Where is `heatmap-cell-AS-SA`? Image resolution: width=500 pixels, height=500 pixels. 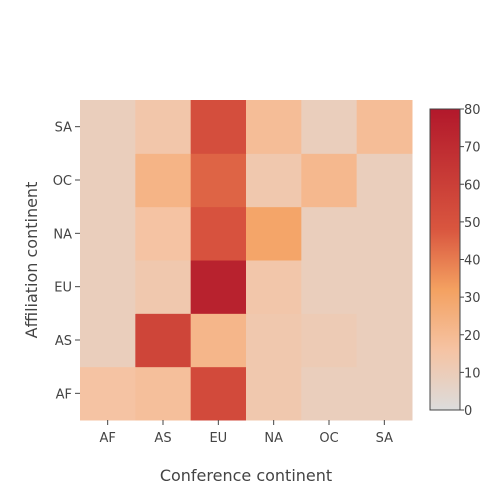 heatmap-cell-AS-SA is located at coordinates (384, 340).